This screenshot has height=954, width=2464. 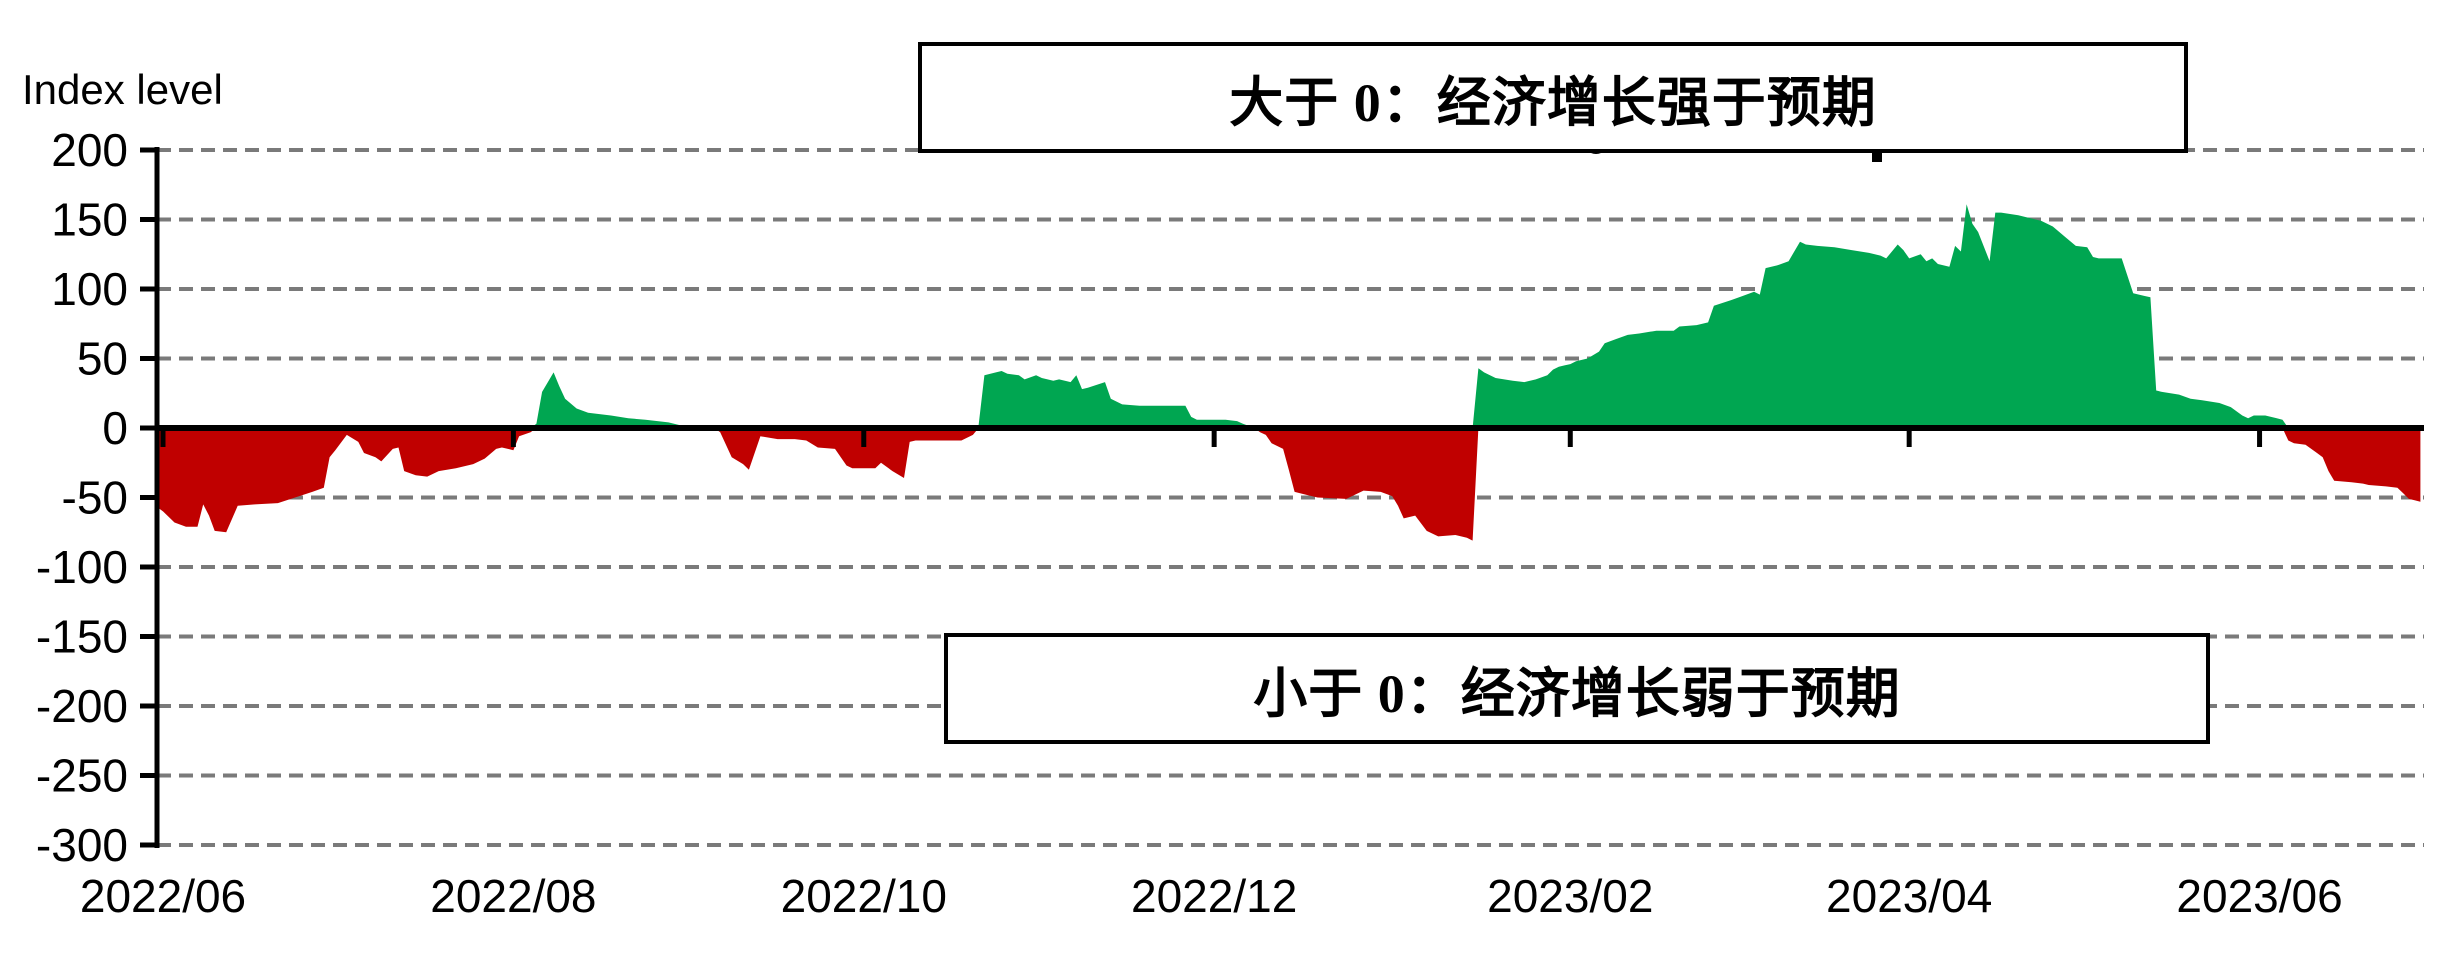 I want to click on svg-text: 2022/10, so click(x=864, y=896).